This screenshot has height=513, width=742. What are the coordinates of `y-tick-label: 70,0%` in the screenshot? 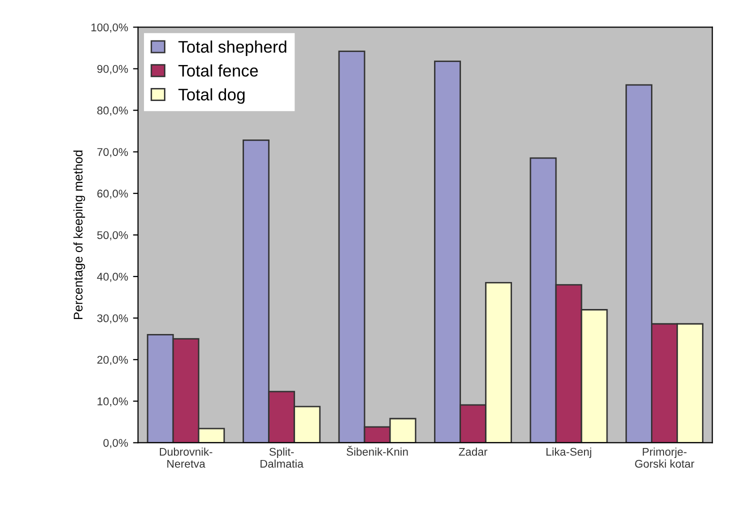 It's located at (112, 153).